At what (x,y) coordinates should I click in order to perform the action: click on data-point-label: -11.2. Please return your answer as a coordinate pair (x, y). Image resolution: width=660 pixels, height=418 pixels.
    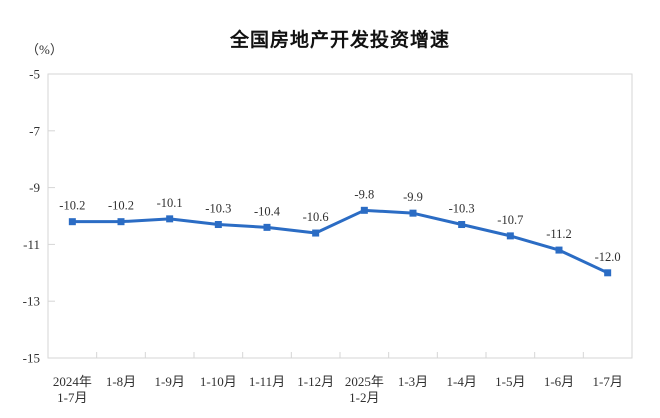
    Looking at the image, I should click on (559, 234).